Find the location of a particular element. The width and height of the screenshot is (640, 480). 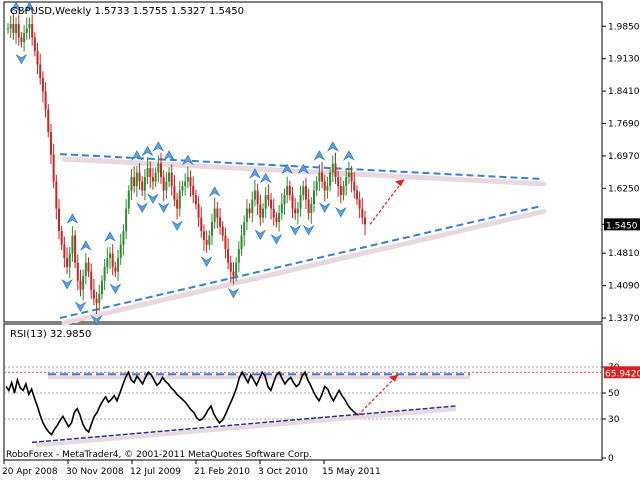

rsi-line is located at coordinates (231, 409).